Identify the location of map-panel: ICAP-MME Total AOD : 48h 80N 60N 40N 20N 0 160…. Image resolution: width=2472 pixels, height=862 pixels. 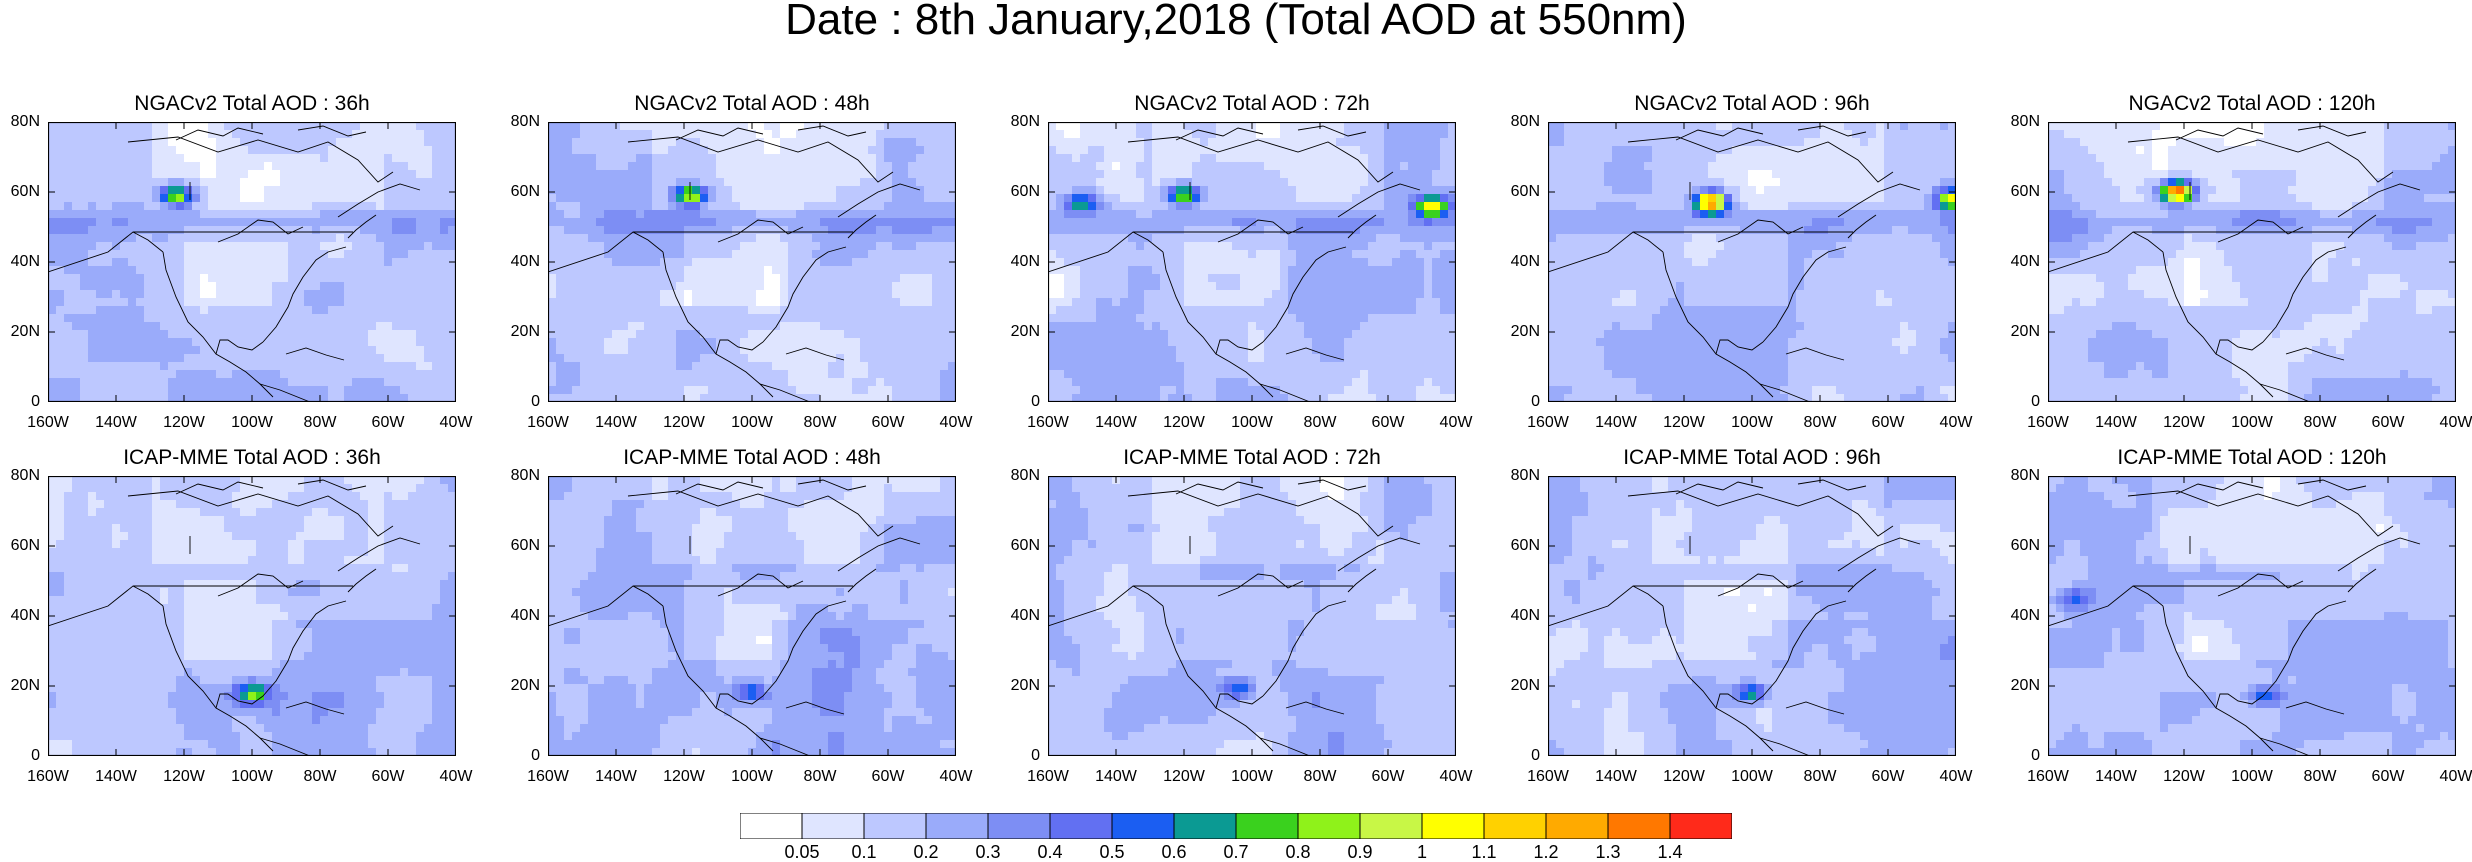
(742, 615).